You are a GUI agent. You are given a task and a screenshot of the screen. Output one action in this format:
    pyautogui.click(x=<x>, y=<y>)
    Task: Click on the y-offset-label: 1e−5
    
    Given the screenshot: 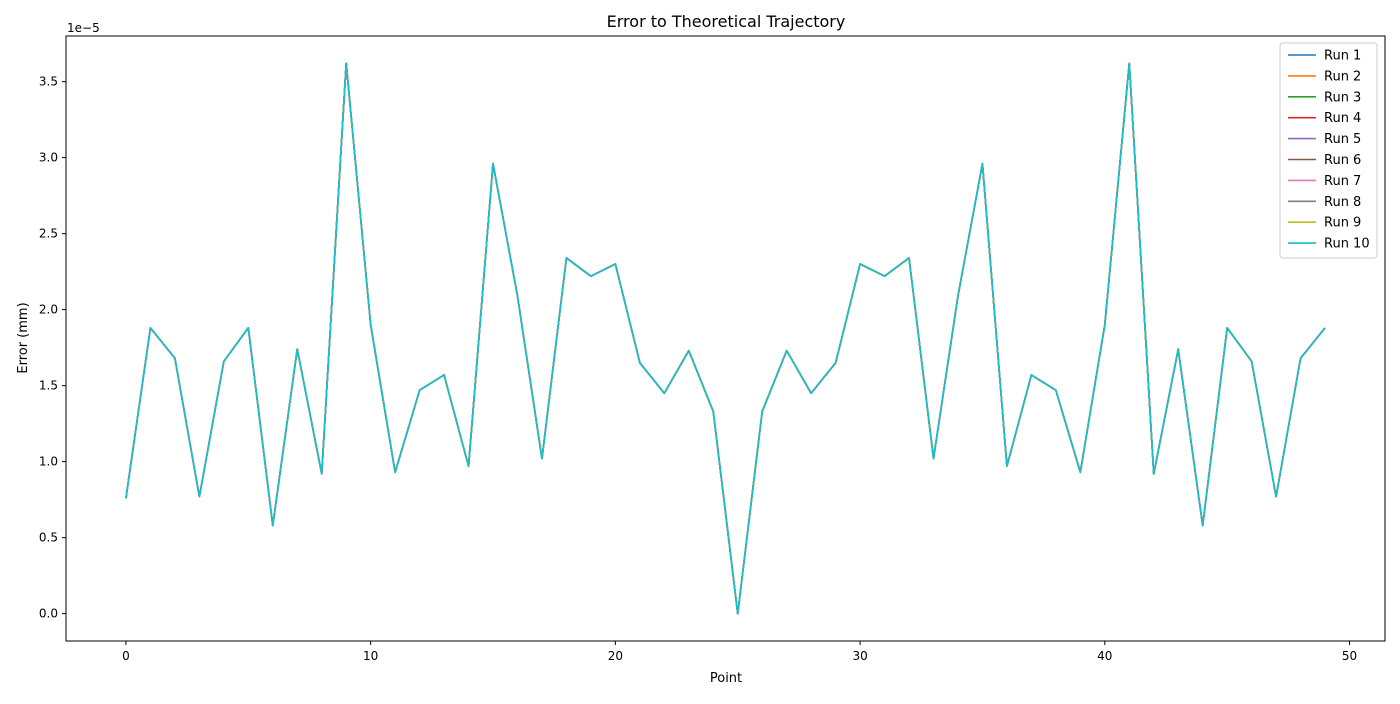 What is the action you would take?
    pyautogui.click(x=83, y=28)
    